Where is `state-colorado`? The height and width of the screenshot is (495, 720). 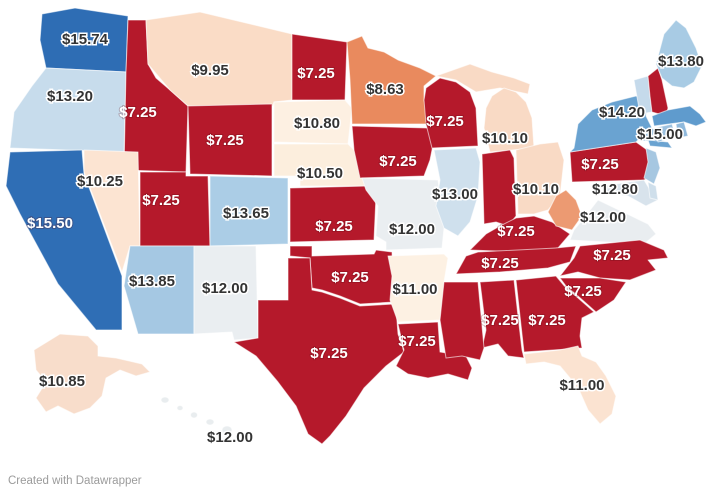
state-colorado is located at coordinates (249, 211).